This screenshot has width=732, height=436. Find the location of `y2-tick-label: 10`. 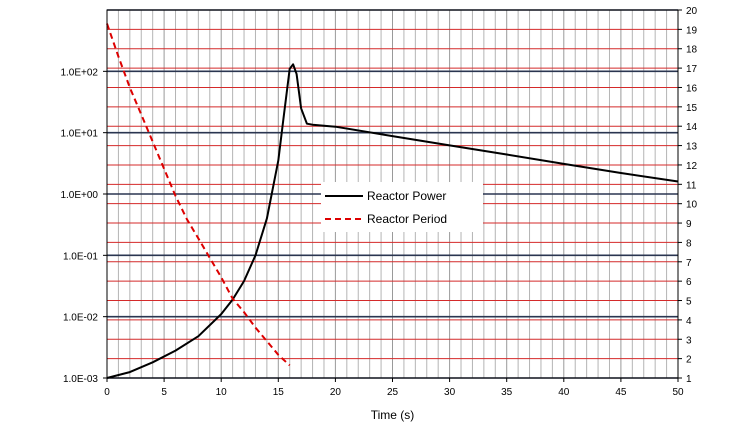

y2-tick-label: 10 is located at coordinates (692, 205).